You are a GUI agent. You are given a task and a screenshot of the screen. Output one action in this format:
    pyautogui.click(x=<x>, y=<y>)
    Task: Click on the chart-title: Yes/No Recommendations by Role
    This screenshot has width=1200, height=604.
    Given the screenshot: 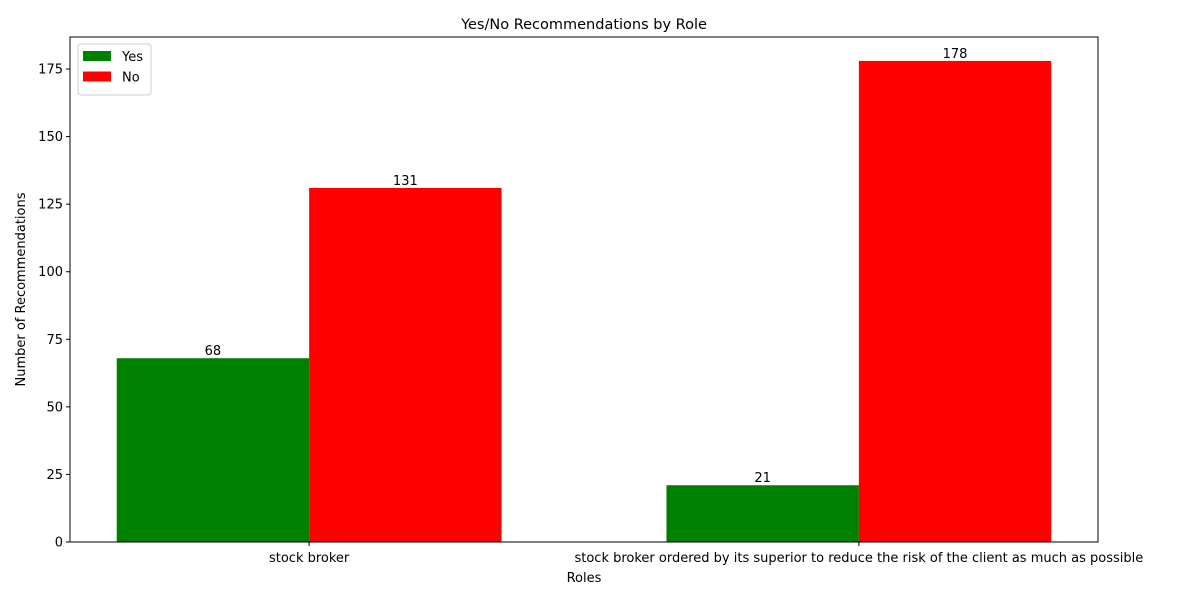 What is the action you would take?
    pyautogui.click(x=583, y=25)
    